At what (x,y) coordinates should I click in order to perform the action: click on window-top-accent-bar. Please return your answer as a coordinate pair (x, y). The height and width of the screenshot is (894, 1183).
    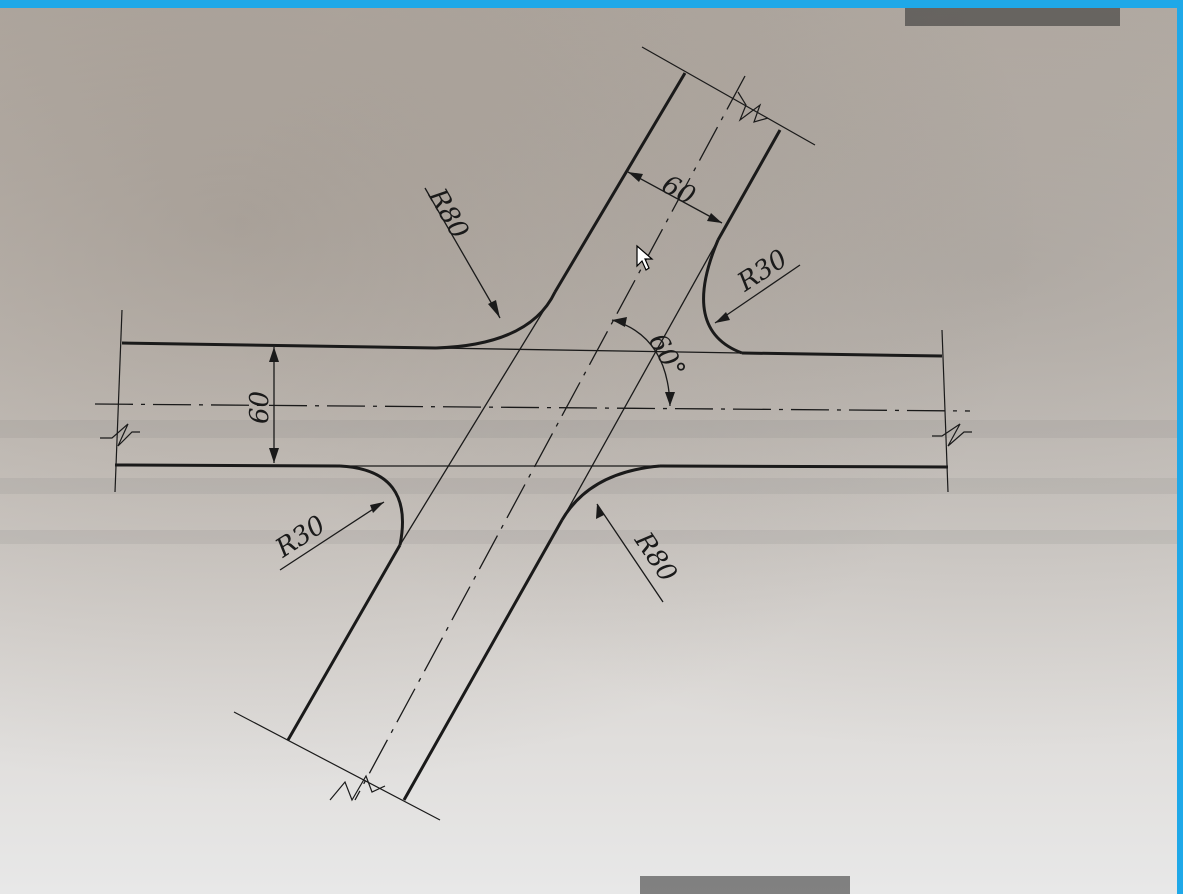
    Looking at the image, I should click on (591, 4).